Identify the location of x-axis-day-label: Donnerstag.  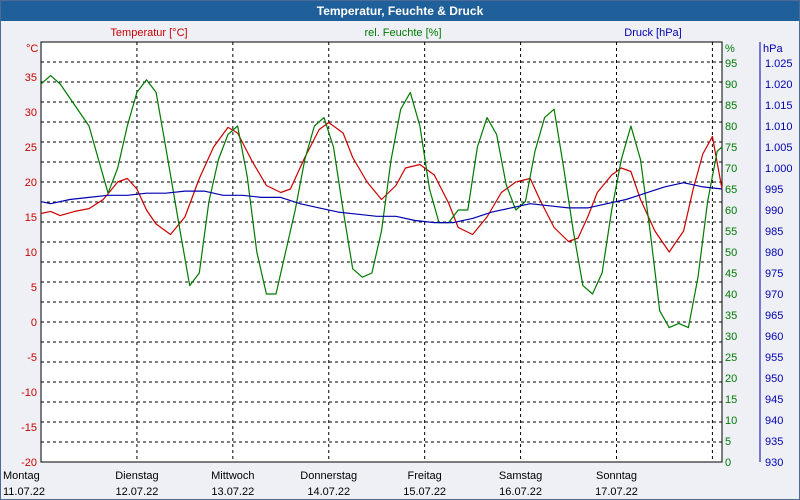
(328, 476).